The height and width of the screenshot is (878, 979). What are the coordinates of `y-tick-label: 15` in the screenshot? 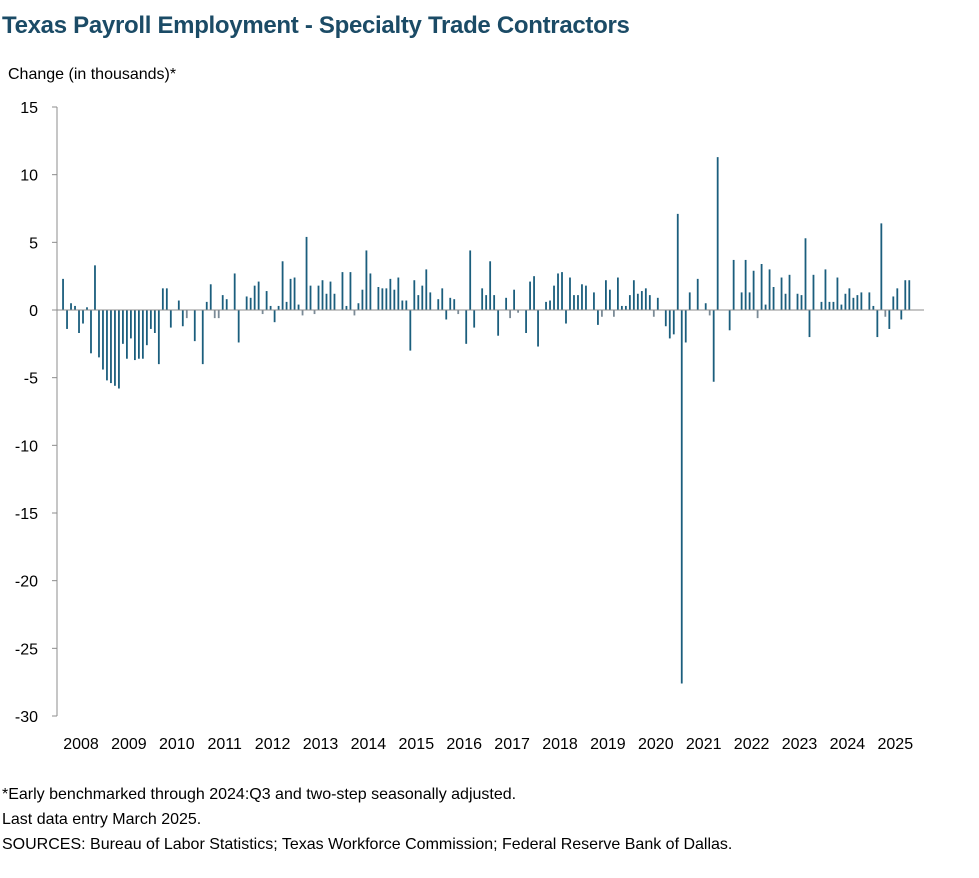 It's located at (29, 108).